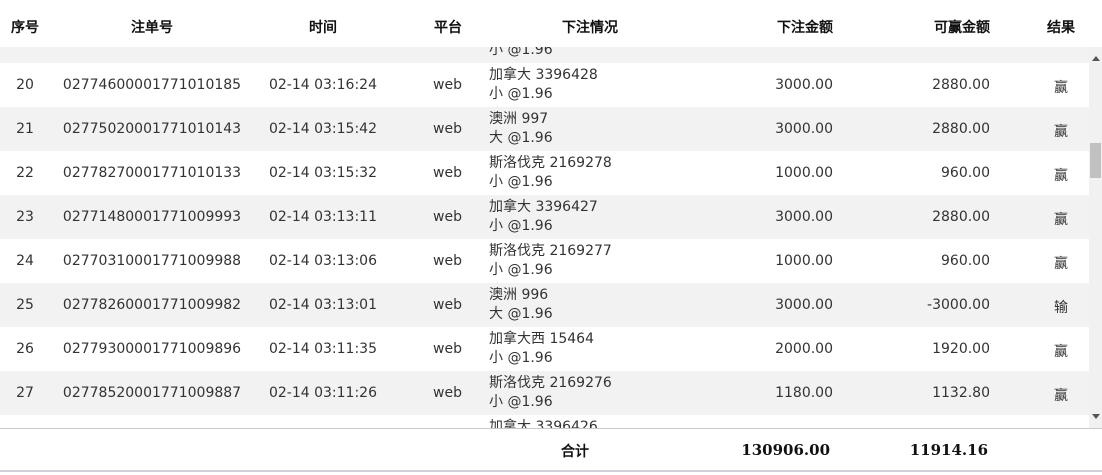 The image size is (1102, 475). Describe the element at coordinates (958, 305) in the screenshot. I see `win-amount: -3000.00` at that location.